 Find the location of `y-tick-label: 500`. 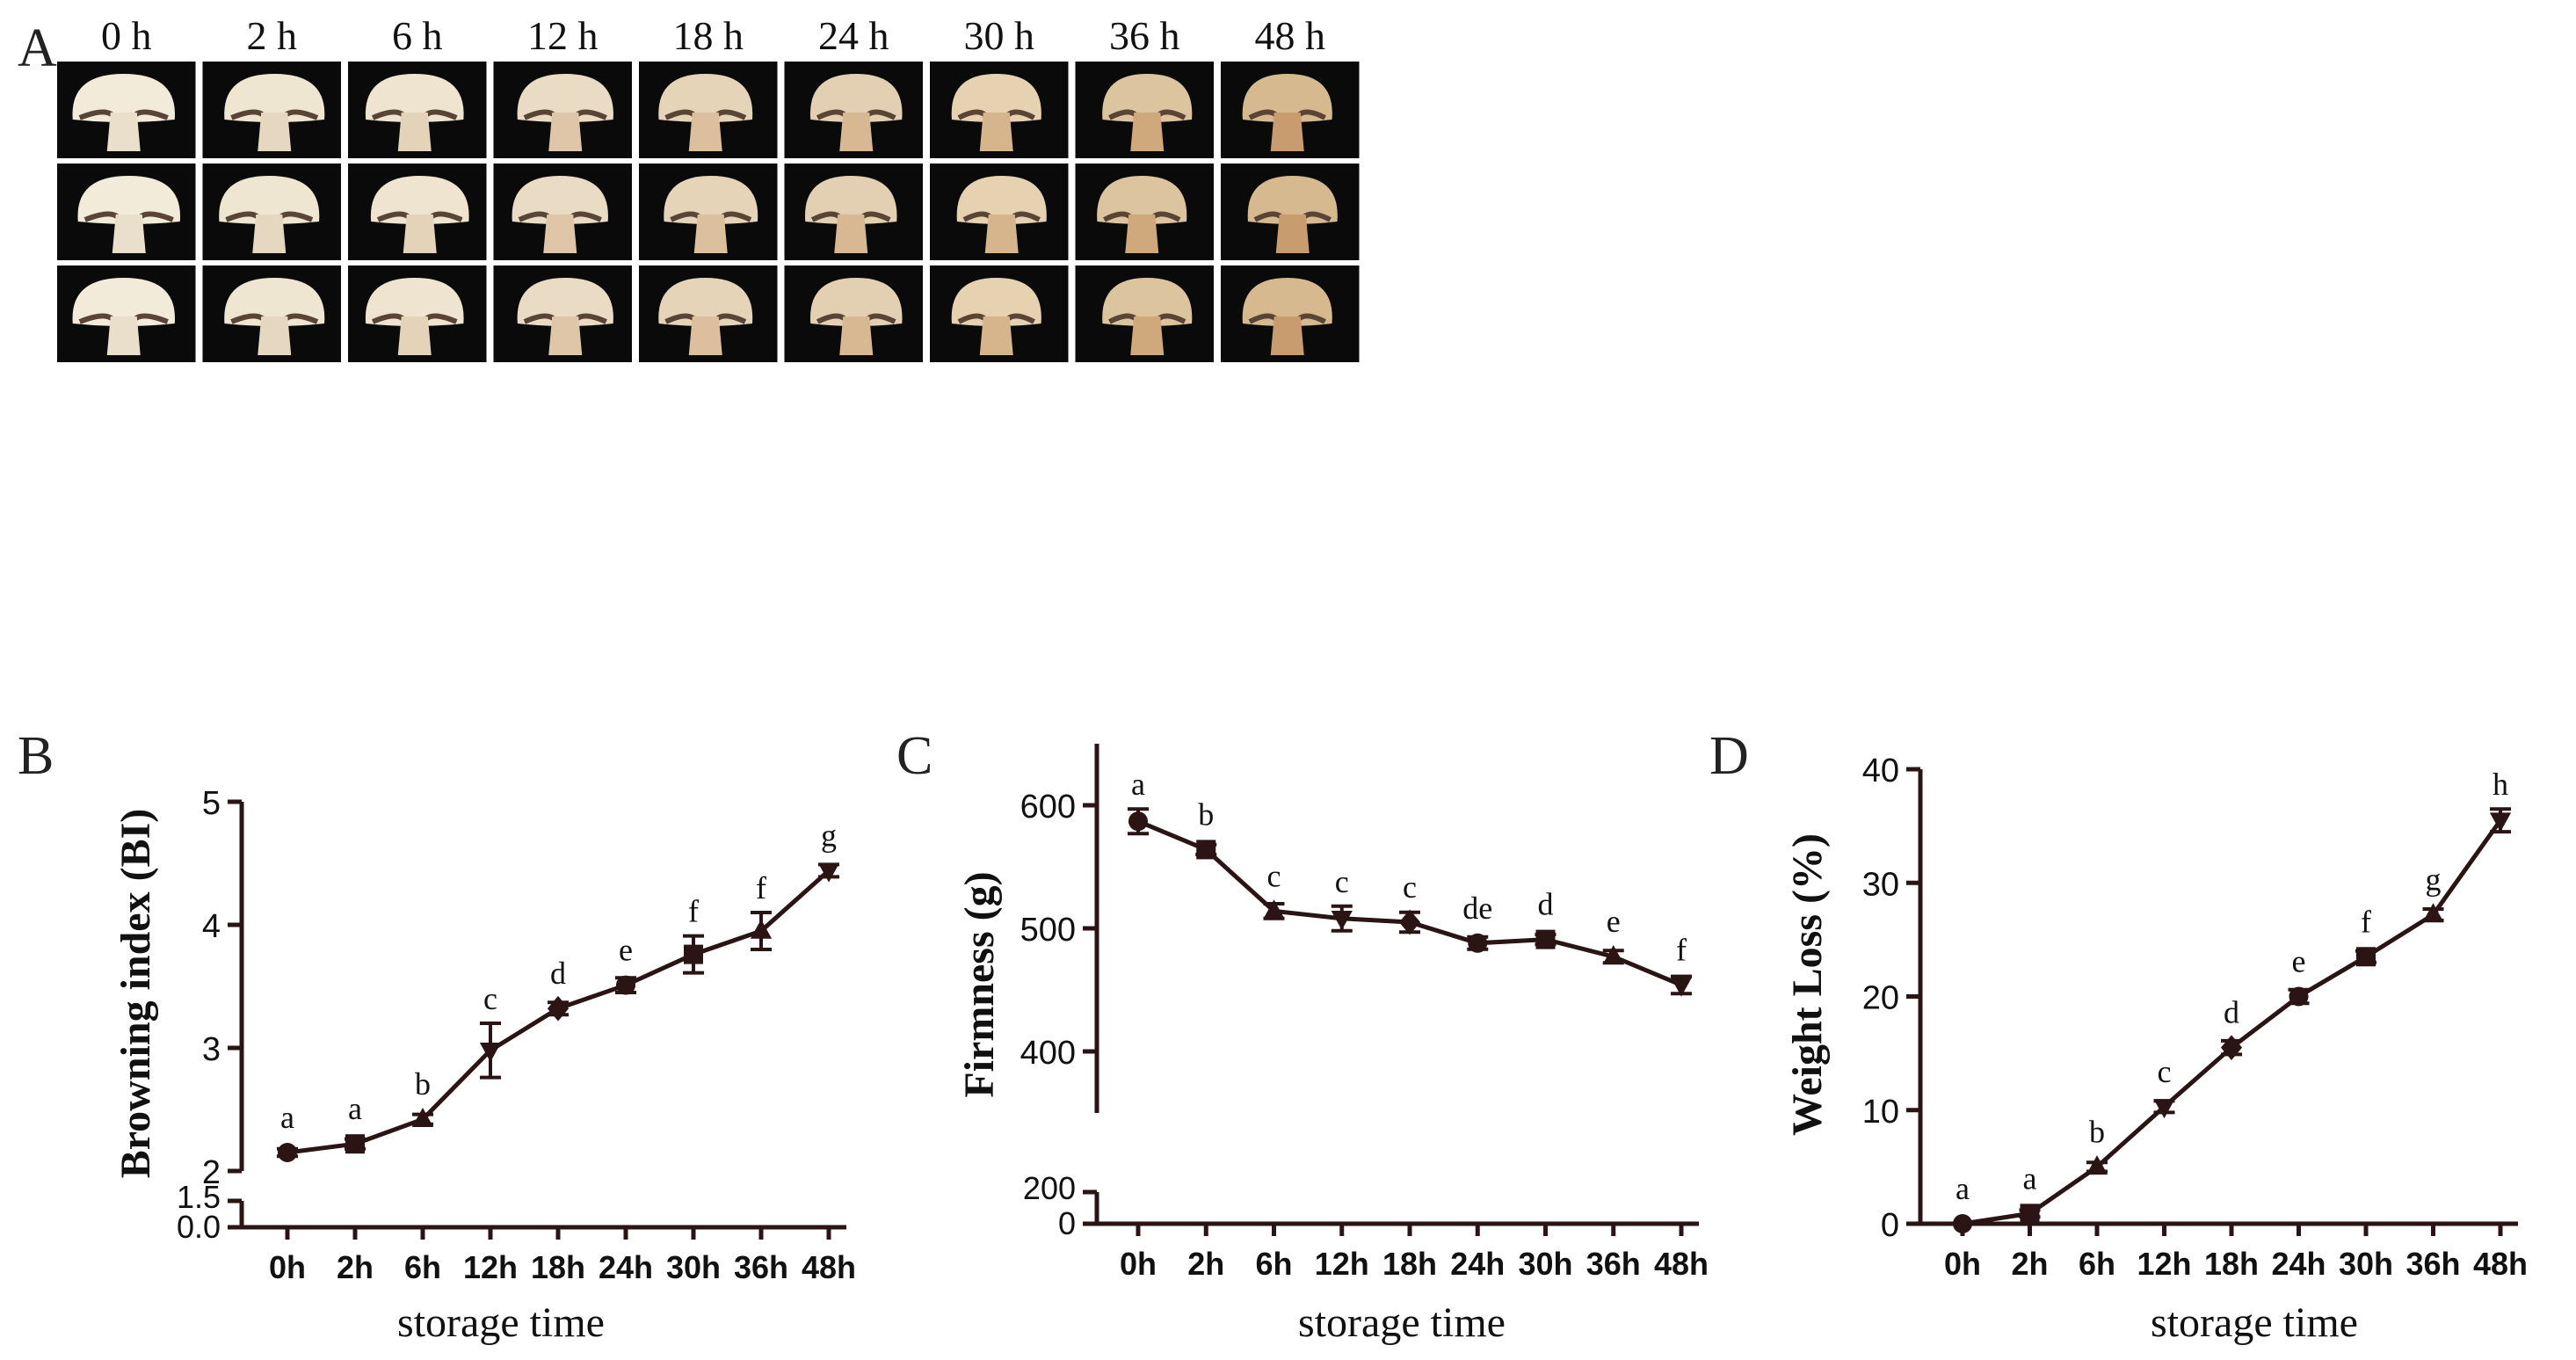

y-tick-label: 500 is located at coordinates (1048, 930).